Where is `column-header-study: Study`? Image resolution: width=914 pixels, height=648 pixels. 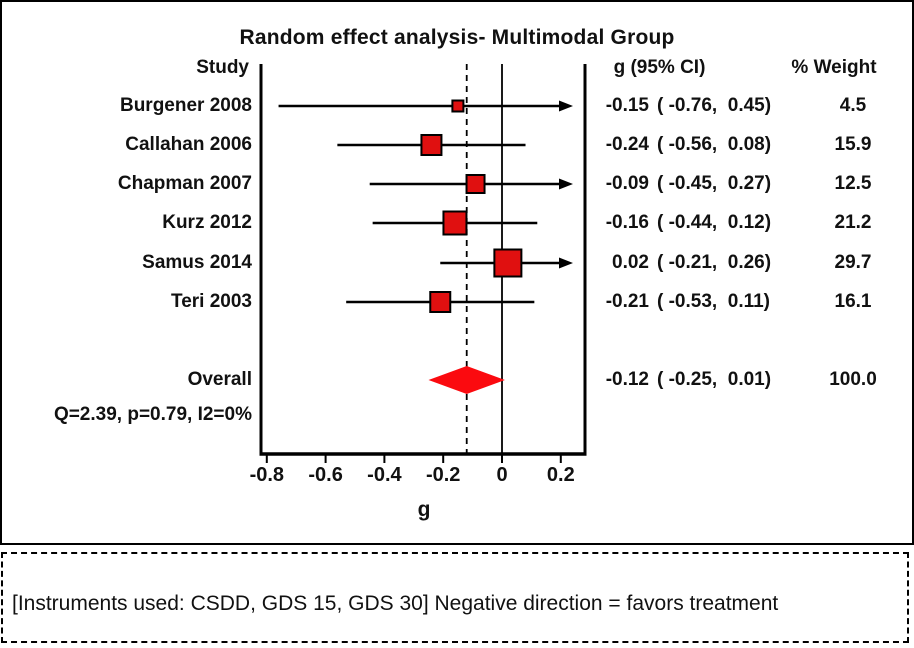 column-header-study: Study is located at coordinates (222, 67).